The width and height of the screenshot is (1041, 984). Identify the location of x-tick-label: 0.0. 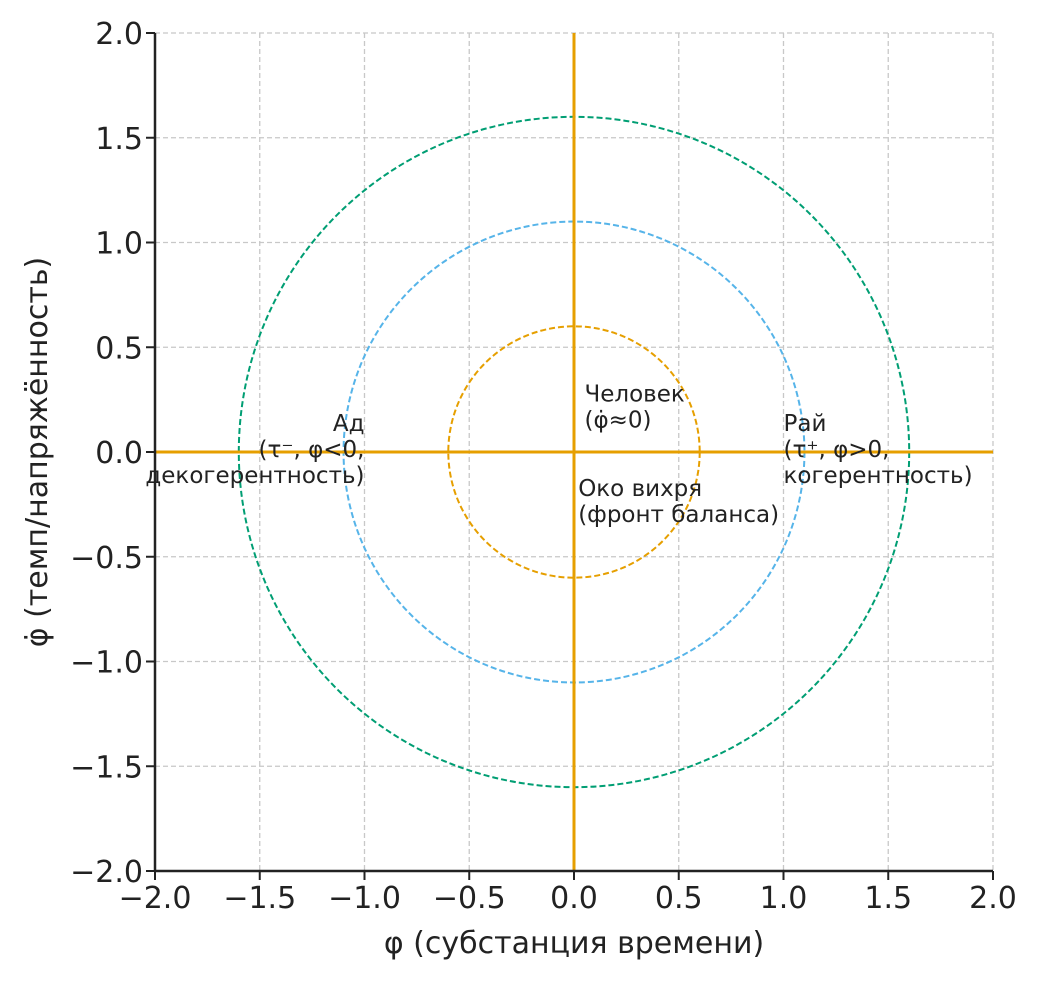
(574, 898).